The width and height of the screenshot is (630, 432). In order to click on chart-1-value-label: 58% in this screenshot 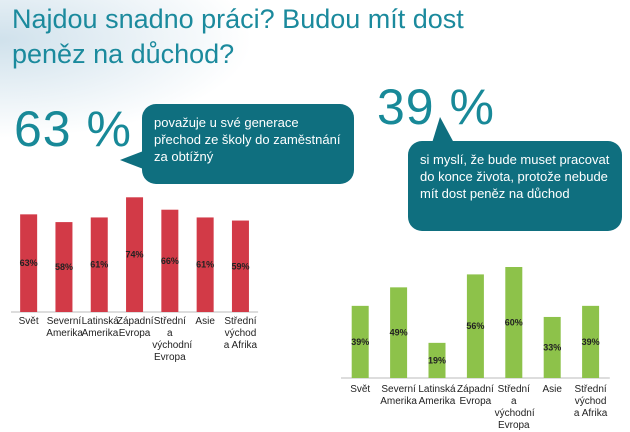, I will do `click(64, 267)`.